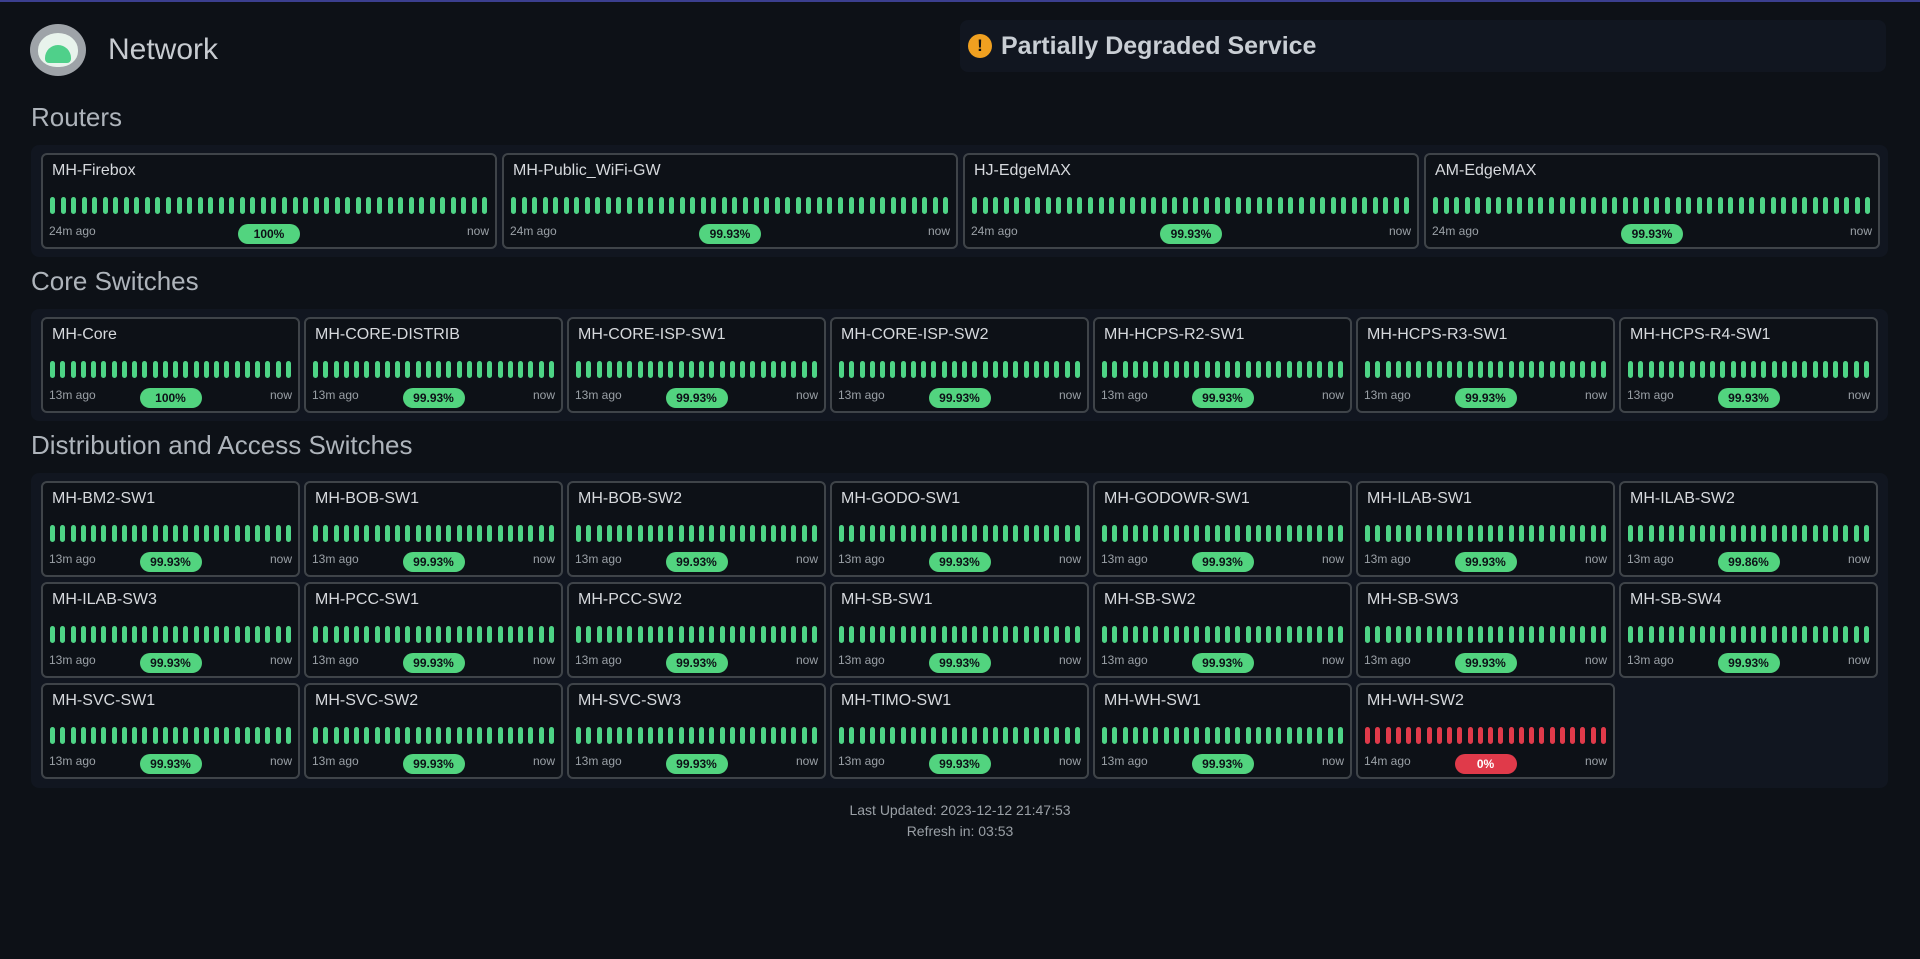  Describe the element at coordinates (104, 700) in the screenshot. I see `monitor-name: MH-SVC-SW1` at that location.